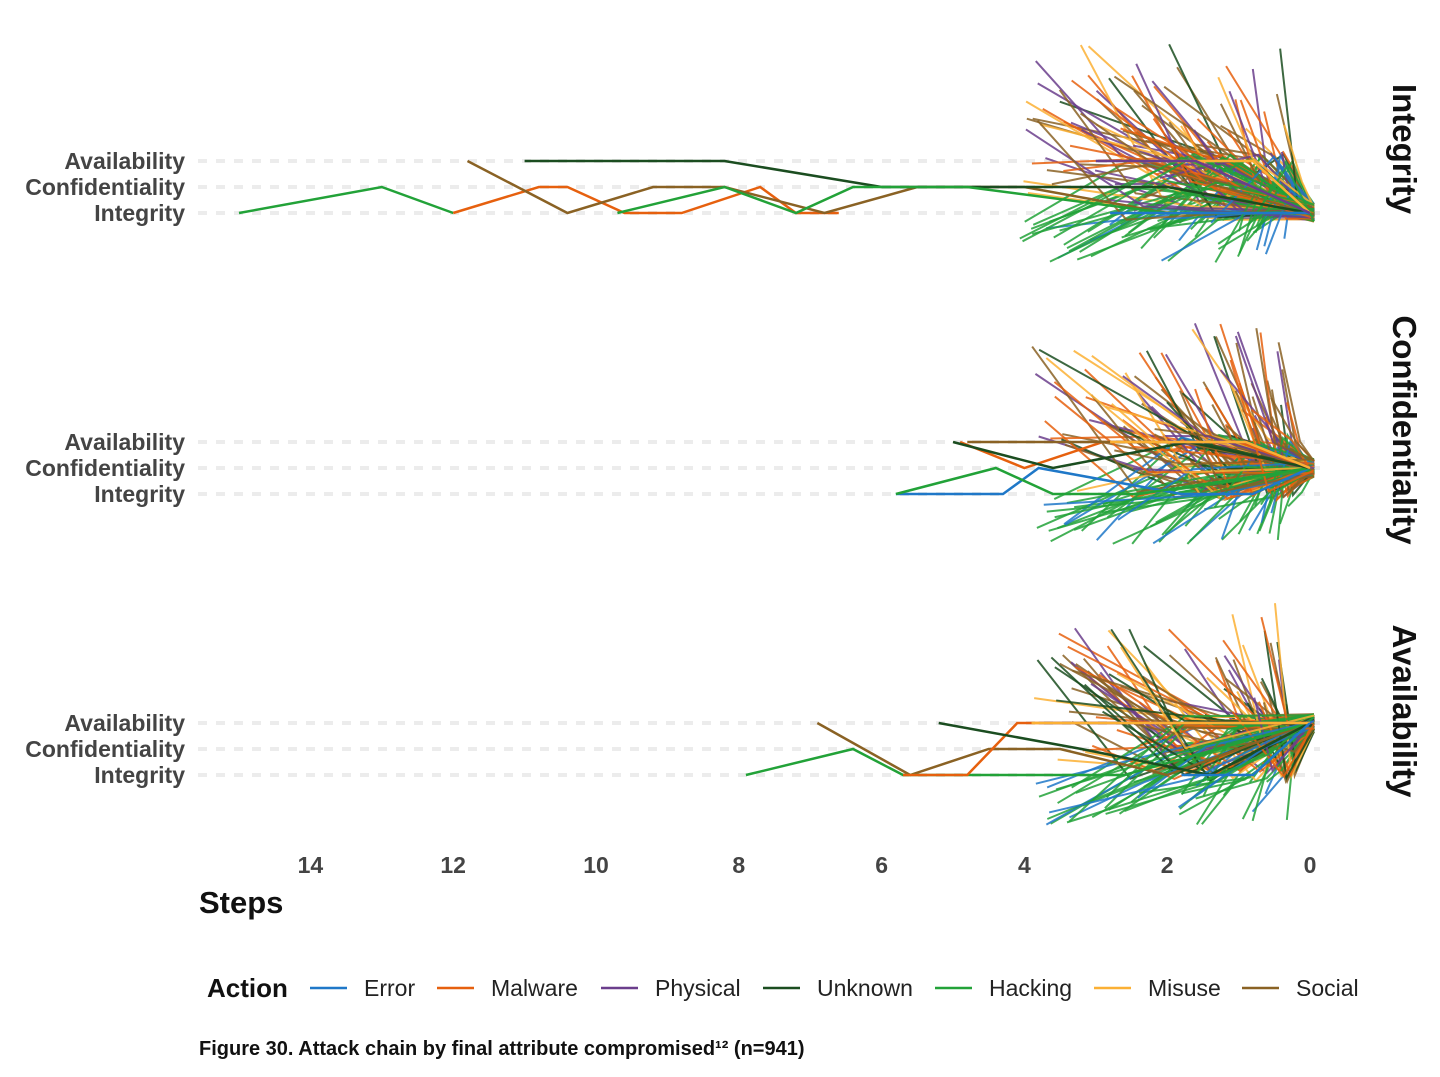  Describe the element at coordinates (241, 902) in the screenshot. I see `x-axis-title: Steps` at that location.